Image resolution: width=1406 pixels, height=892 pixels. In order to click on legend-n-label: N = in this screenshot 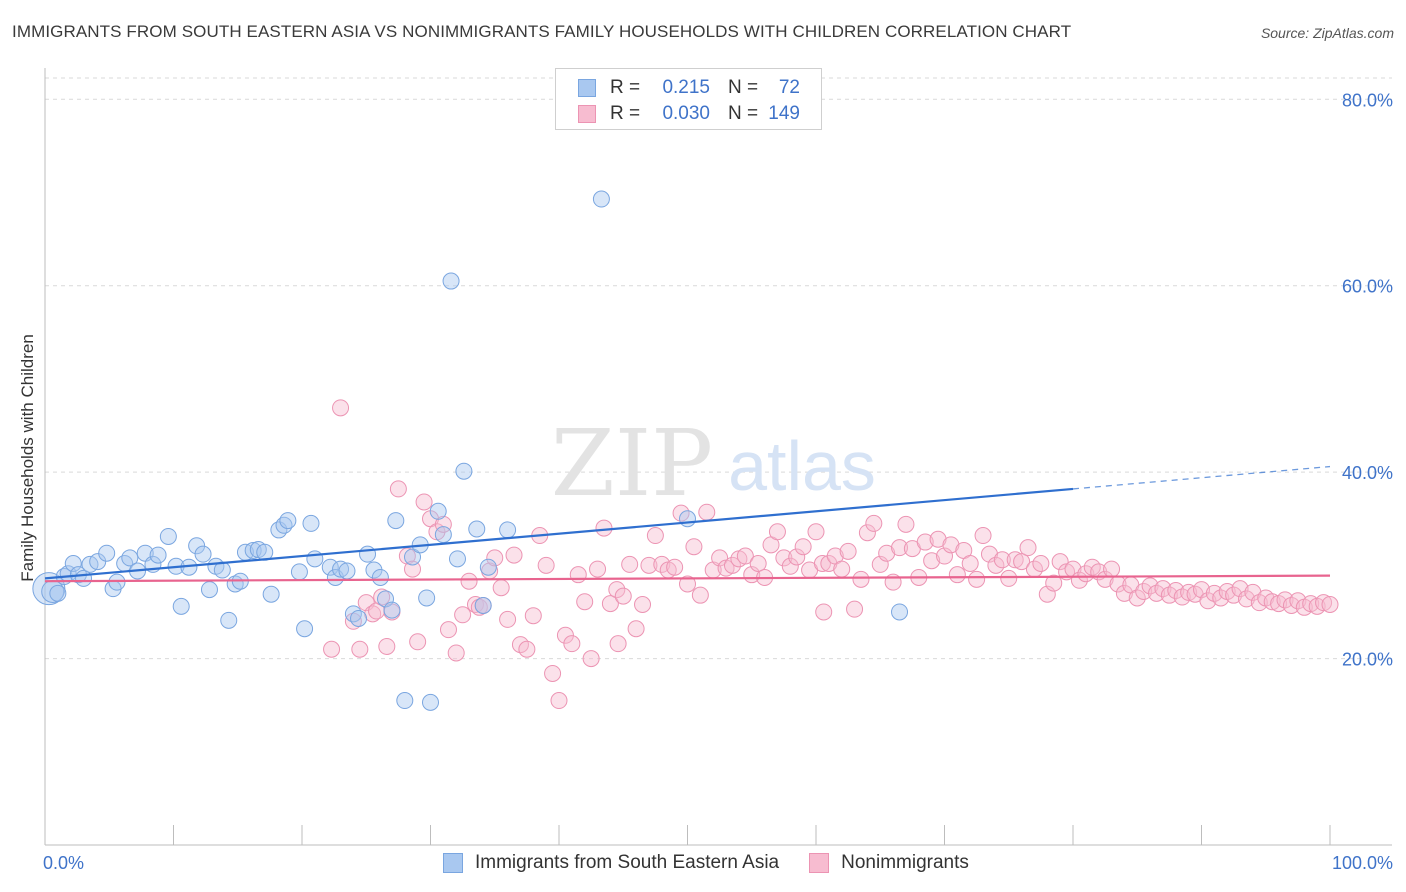, I will do `click(743, 113)`.